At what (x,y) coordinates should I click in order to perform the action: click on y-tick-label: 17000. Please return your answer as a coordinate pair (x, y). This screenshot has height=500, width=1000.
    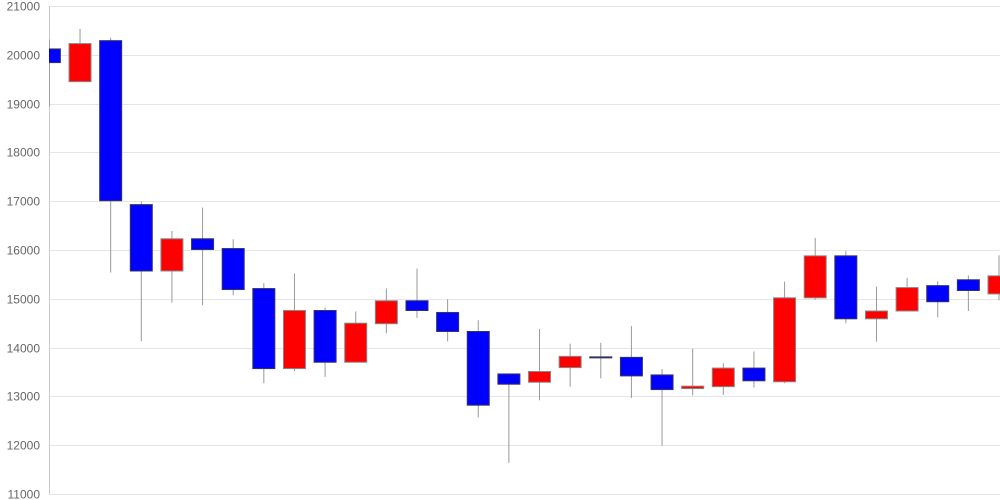
    Looking at the image, I should click on (24, 202).